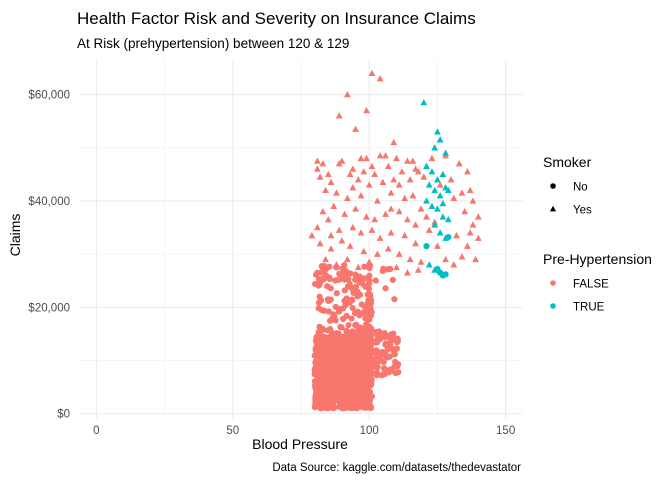 The height and width of the screenshot is (480, 672). I want to click on legend-key-circle, so click(553, 186).